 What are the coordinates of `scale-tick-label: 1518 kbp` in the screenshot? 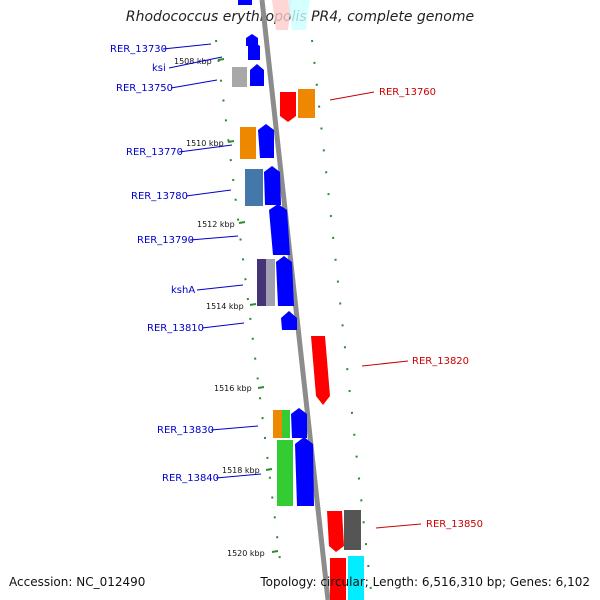 It's located at (241, 470).